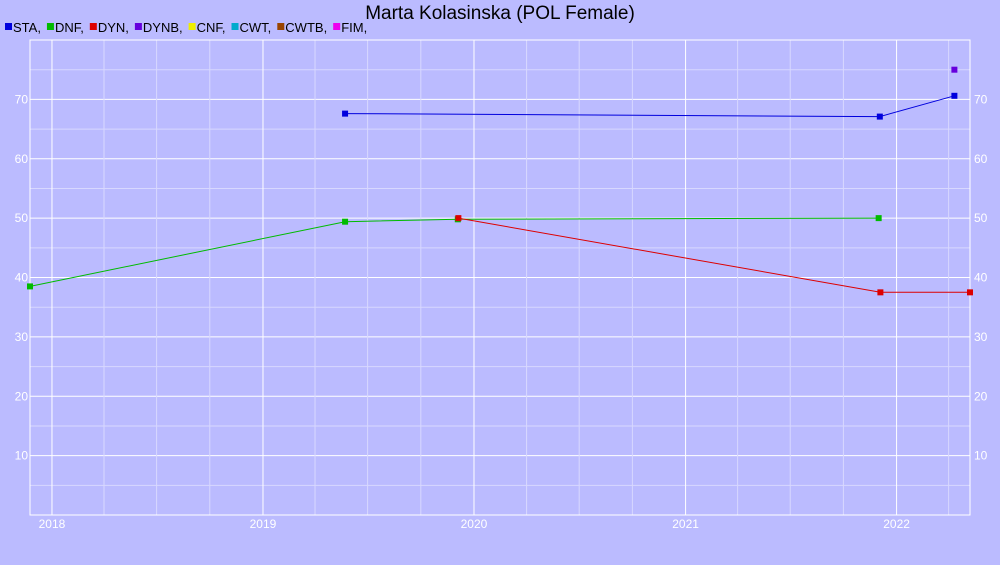  I want to click on y-tick-label-left: 50, so click(22, 218).